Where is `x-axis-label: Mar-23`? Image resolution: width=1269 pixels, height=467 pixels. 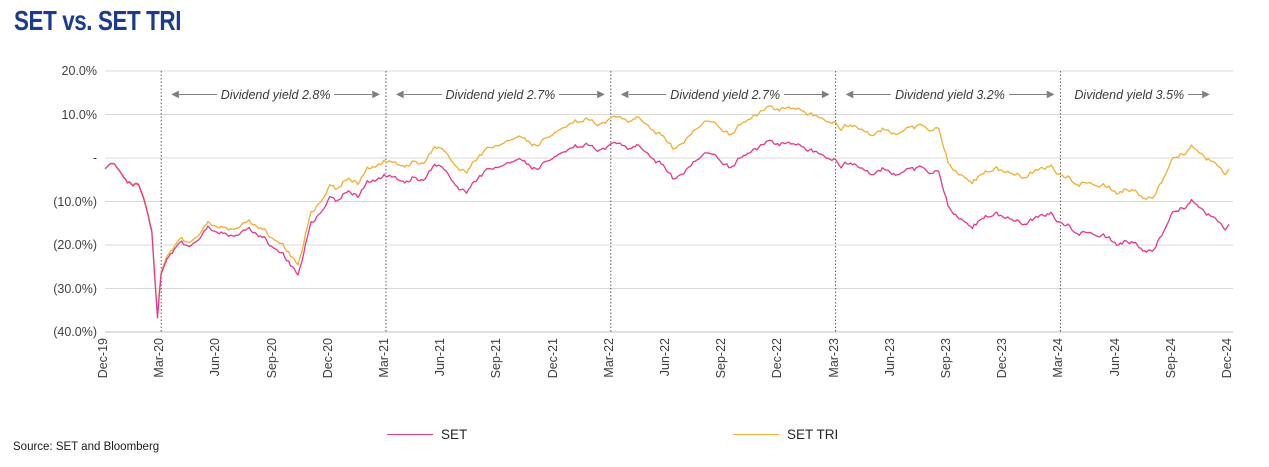
x-axis-label: Mar-23 is located at coordinates (833, 358).